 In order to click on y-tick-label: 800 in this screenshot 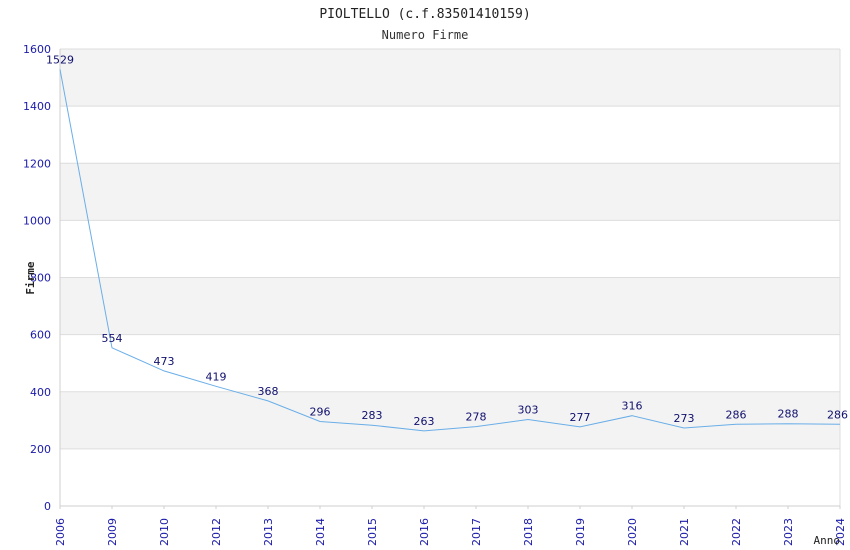, I will do `click(40, 278)`.